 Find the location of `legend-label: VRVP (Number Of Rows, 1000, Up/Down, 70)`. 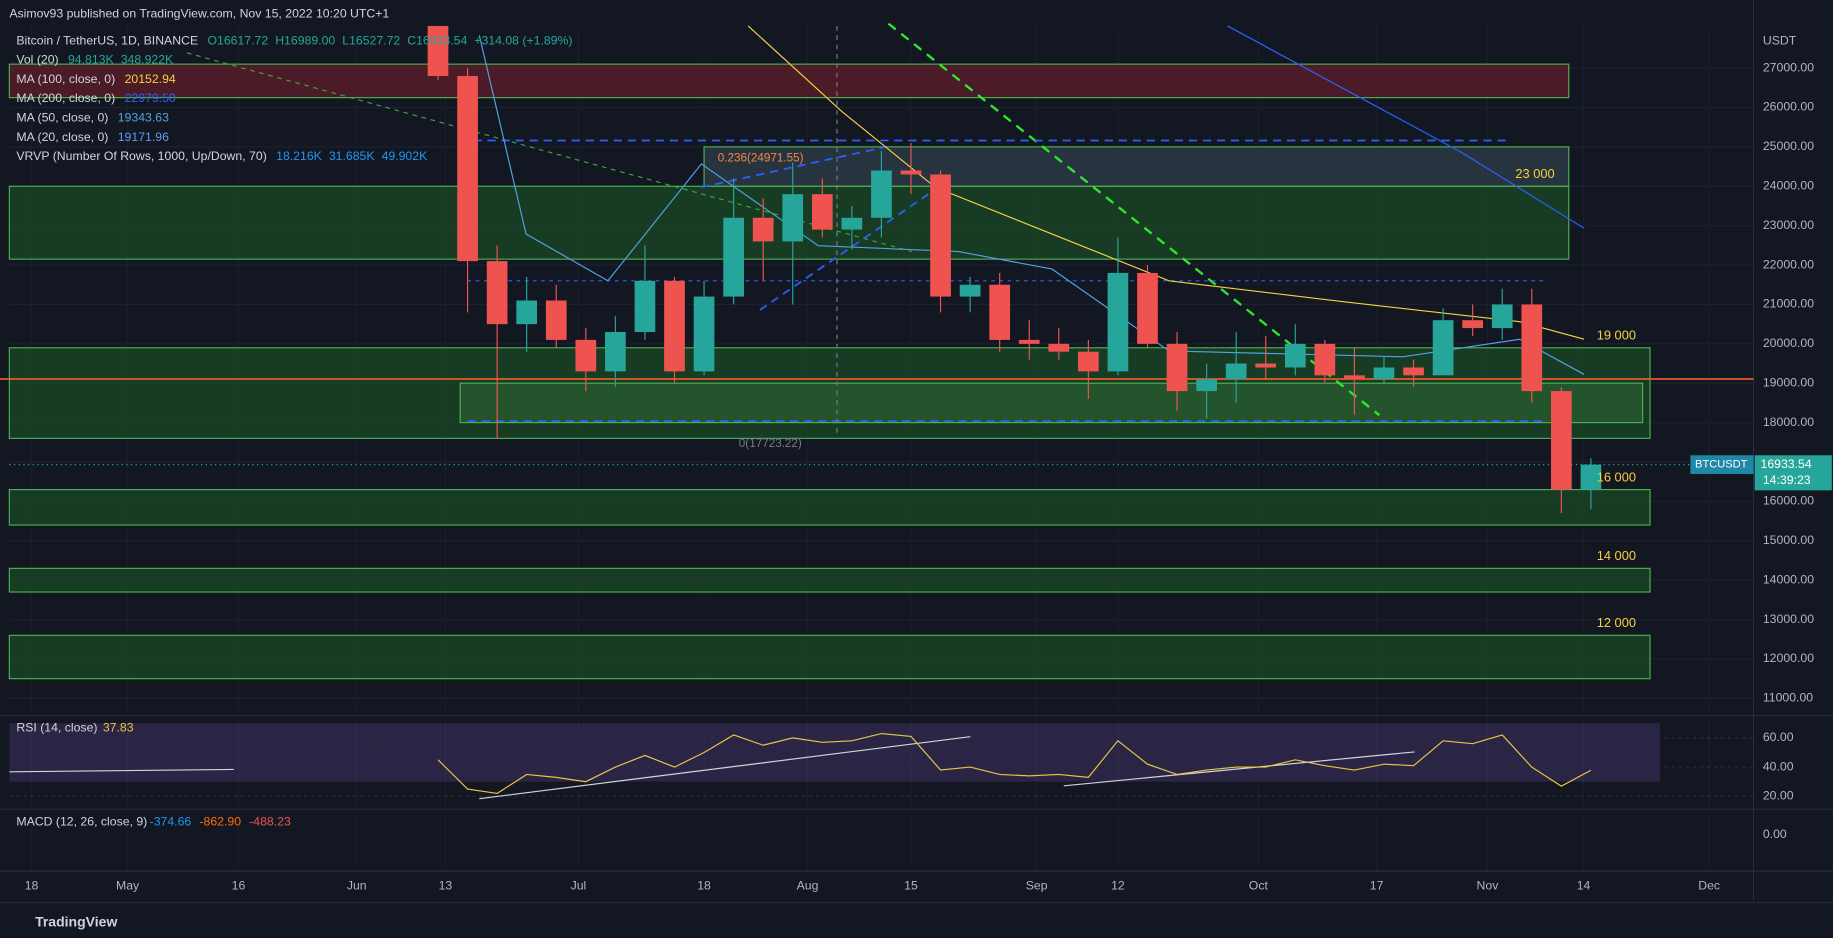

legend-label: VRVP (Number Of Rows, 1000, Up/Down, 70) is located at coordinates (141, 156).